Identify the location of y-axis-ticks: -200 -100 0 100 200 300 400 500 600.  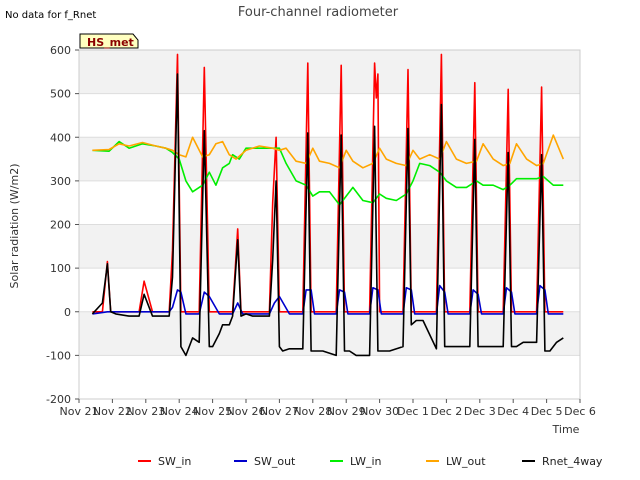
(62, 225).